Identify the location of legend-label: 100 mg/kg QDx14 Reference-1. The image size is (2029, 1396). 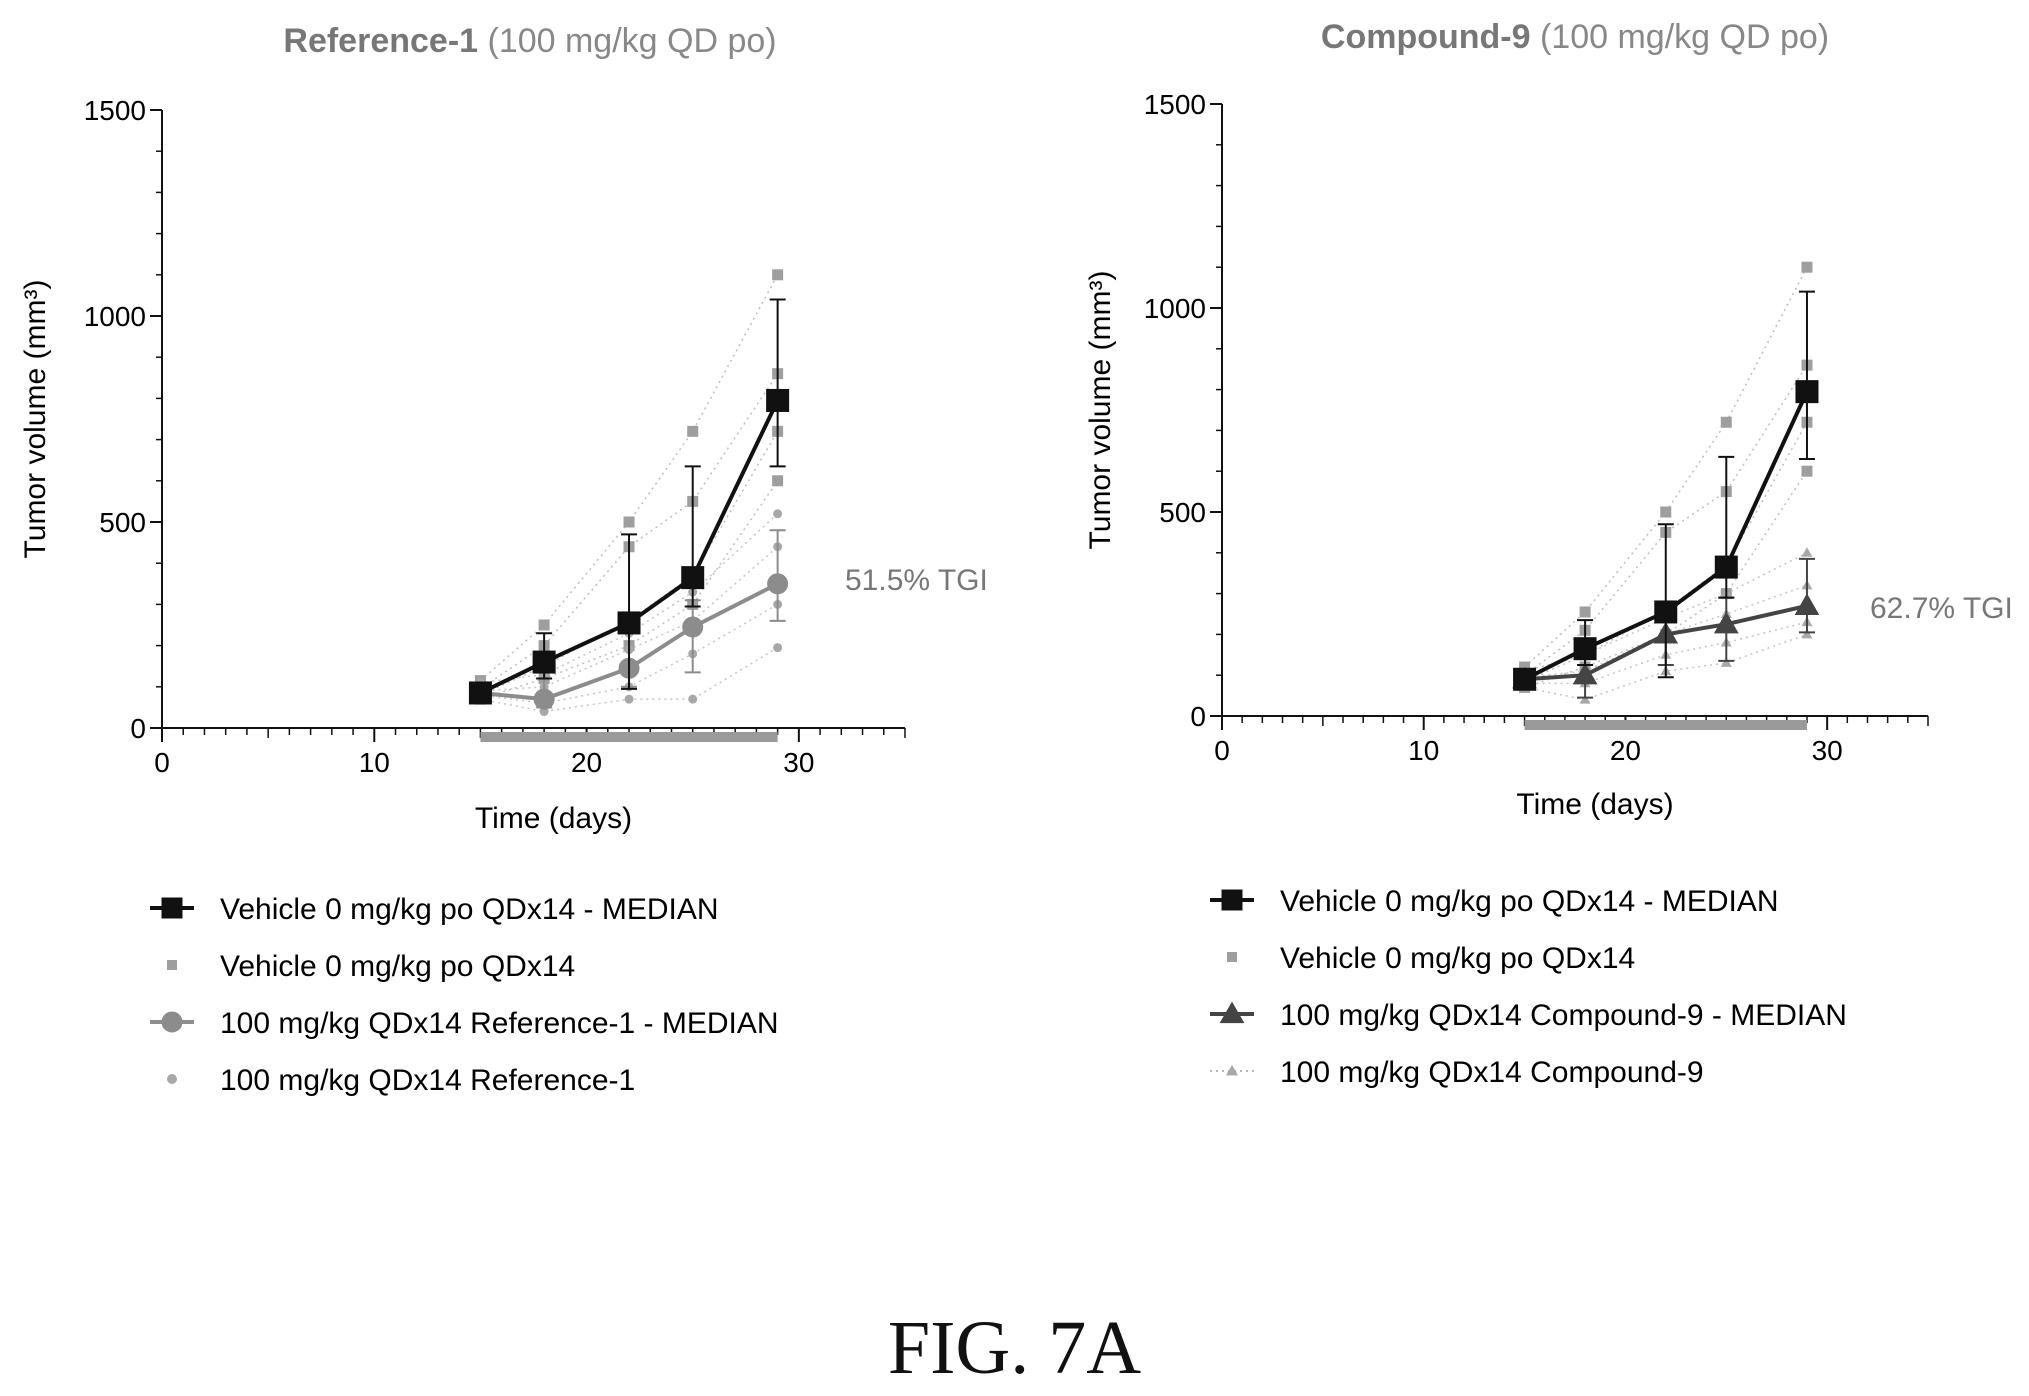
(427, 1080).